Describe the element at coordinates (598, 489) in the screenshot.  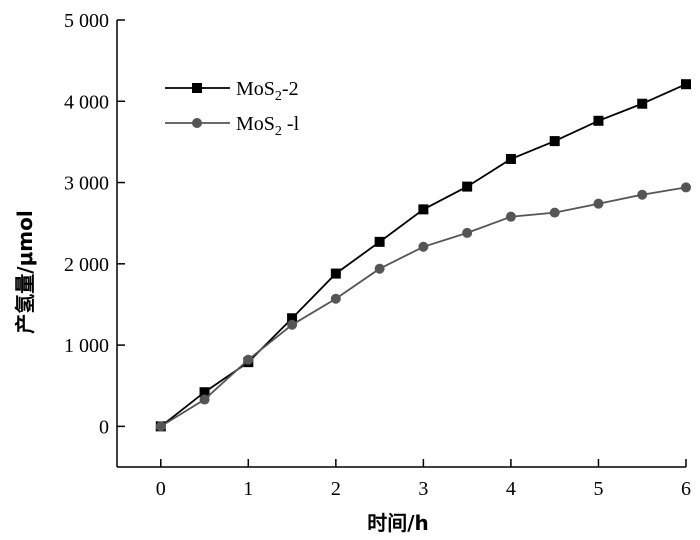
I see `x-tick-label: 5` at that location.